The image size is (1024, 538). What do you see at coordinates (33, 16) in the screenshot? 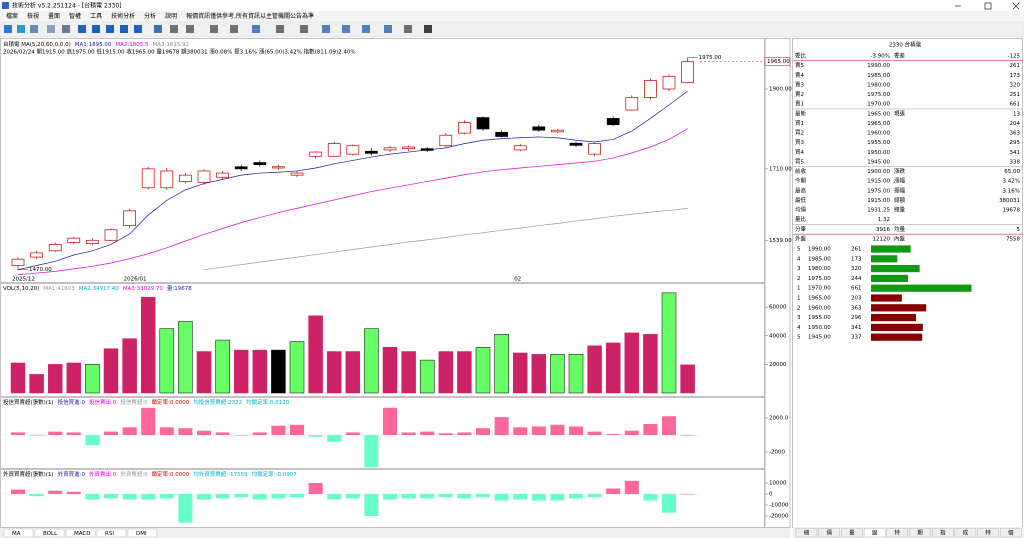
I see `menu-item: 檢視` at bounding box center [33, 16].